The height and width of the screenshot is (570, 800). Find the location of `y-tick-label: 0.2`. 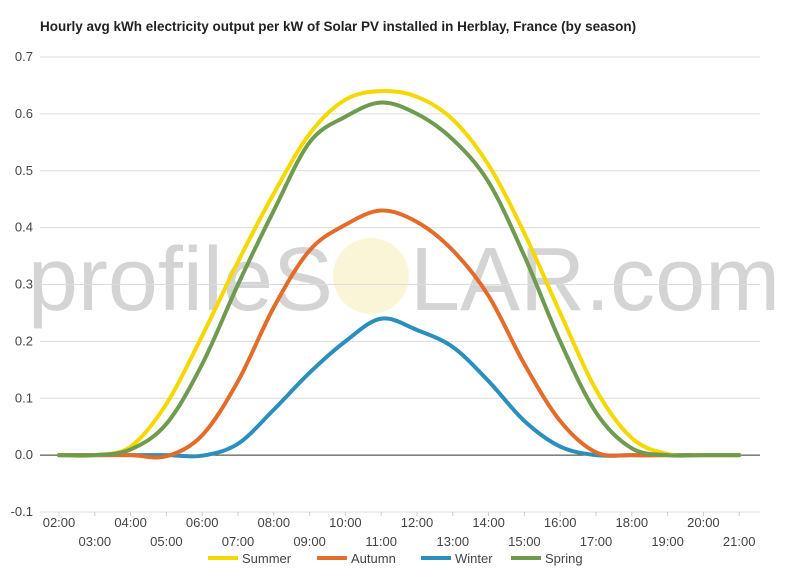

y-tick-label: 0.2 is located at coordinates (24, 340).